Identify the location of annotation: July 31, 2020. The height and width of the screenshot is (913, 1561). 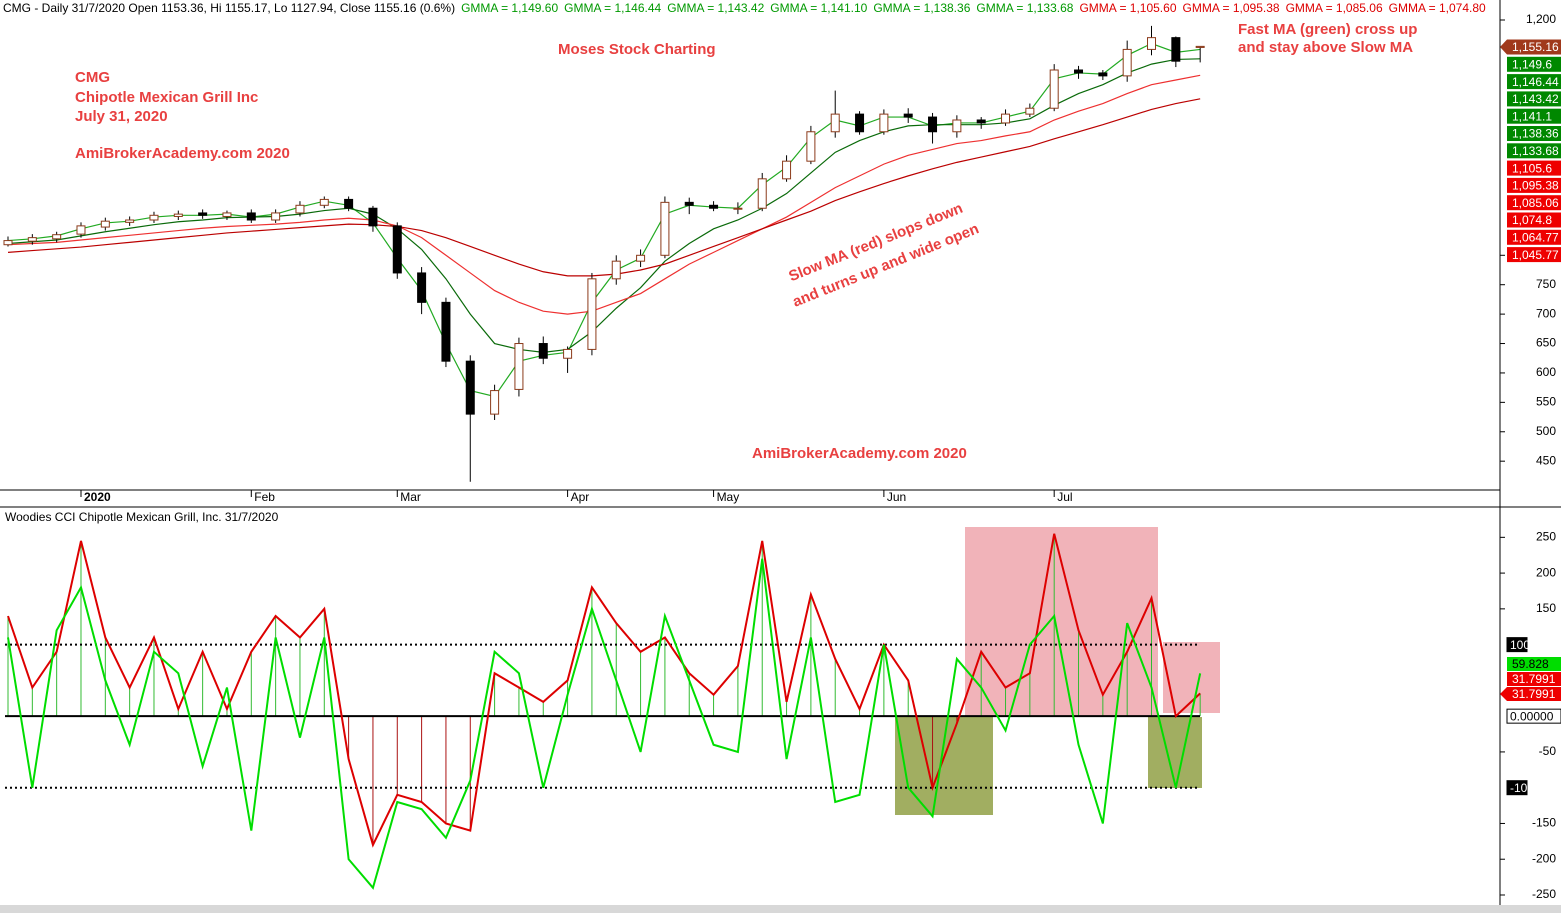
(121, 116).